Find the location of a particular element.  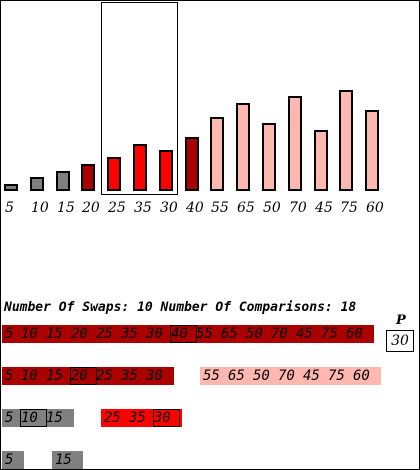

bar-label: 75 is located at coordinates (349, 208).